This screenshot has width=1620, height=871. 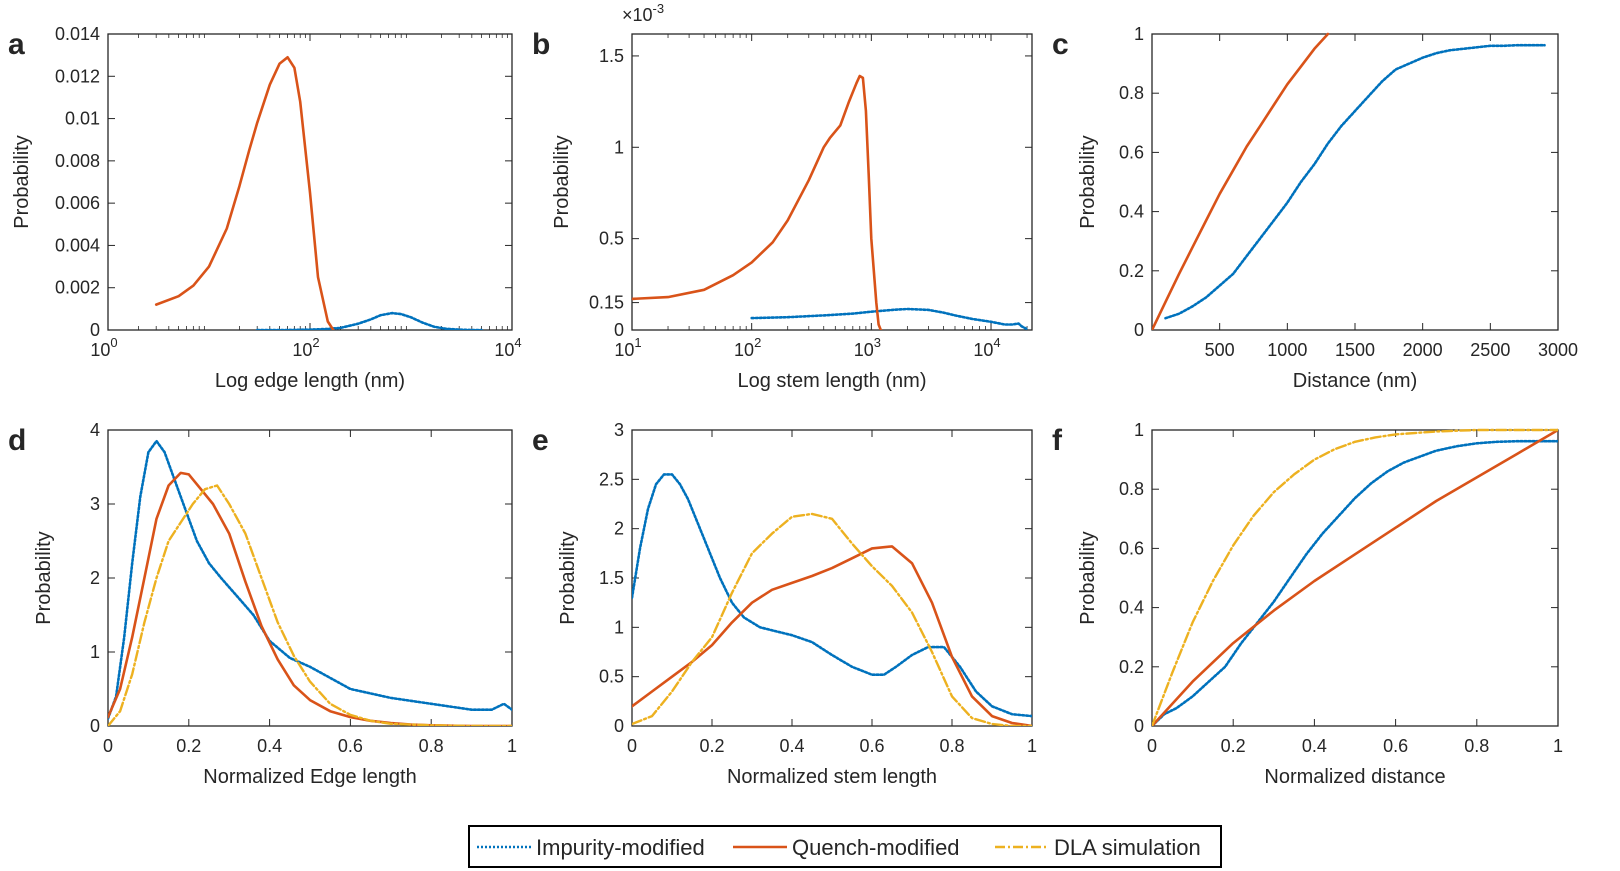 I want to click on panel-f-ytick-label: 0.4, so click(x=1131, y=608).